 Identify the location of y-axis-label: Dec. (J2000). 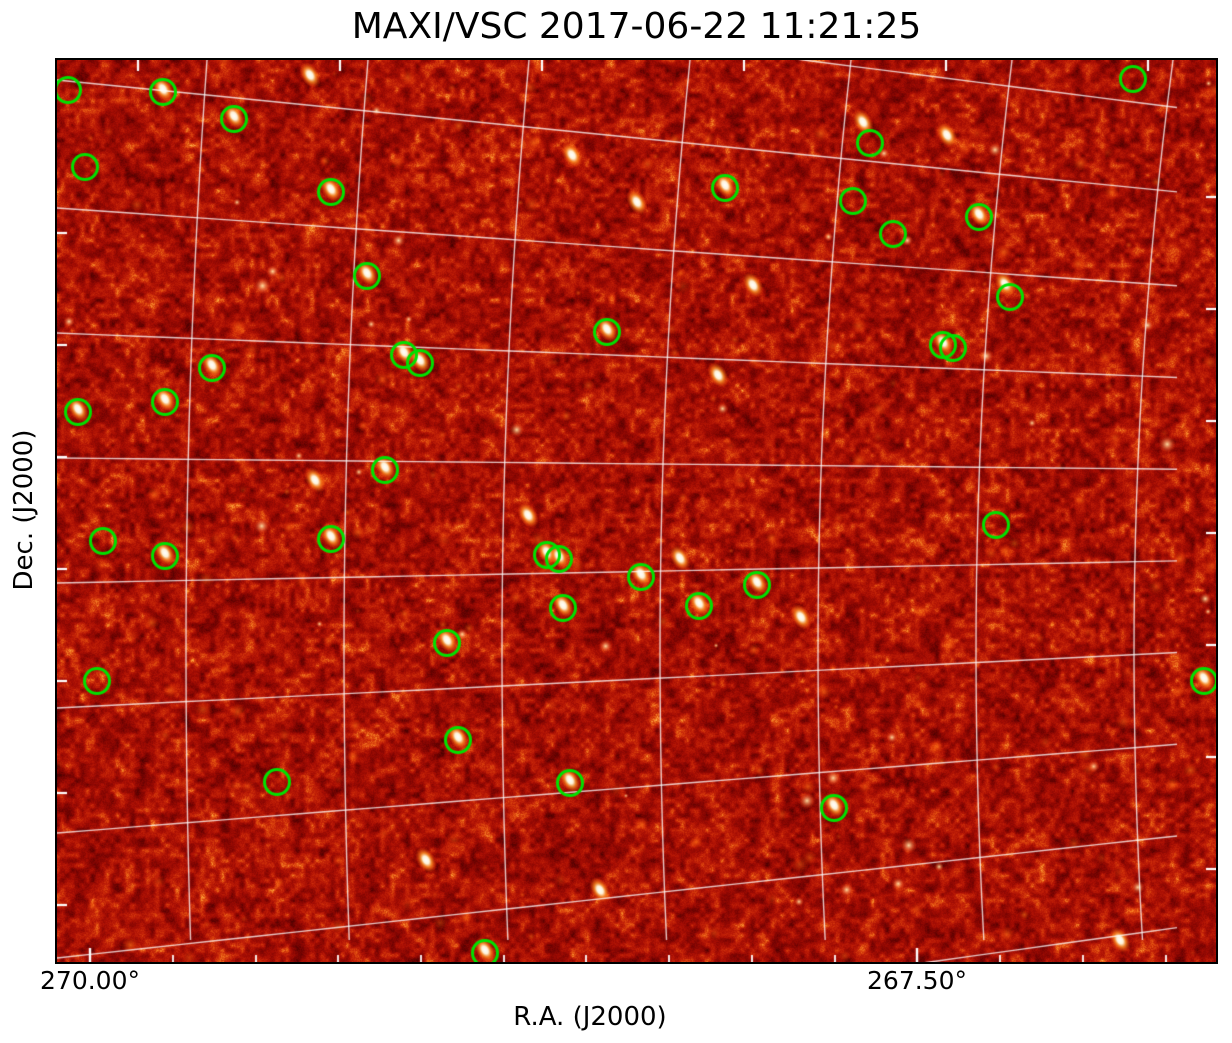
(24, 510).